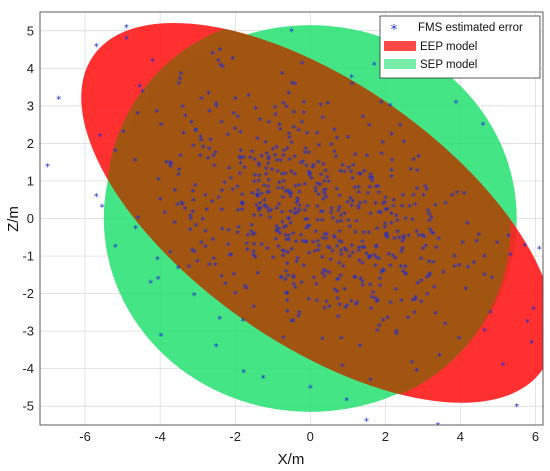 This screenshot has width=550, height=471. I want to click on y-tick-label: 0, so click(30, 218).